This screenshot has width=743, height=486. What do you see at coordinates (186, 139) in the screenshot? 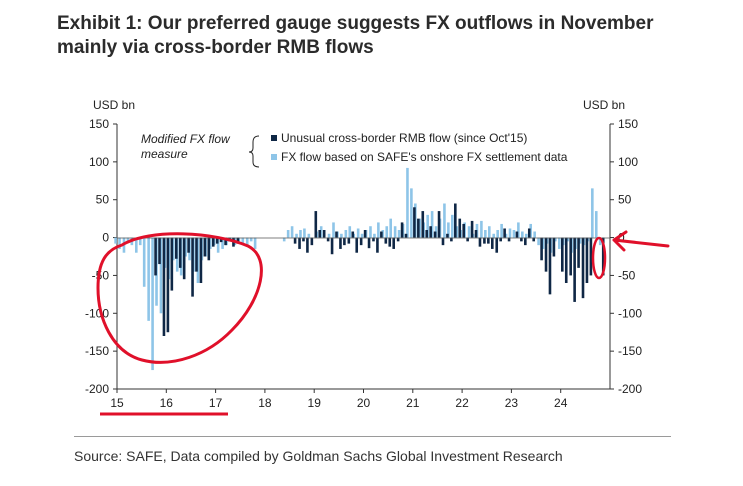
I see `legend-group-label-line-1: Modified FX flow` at bounding box center [186, 139].